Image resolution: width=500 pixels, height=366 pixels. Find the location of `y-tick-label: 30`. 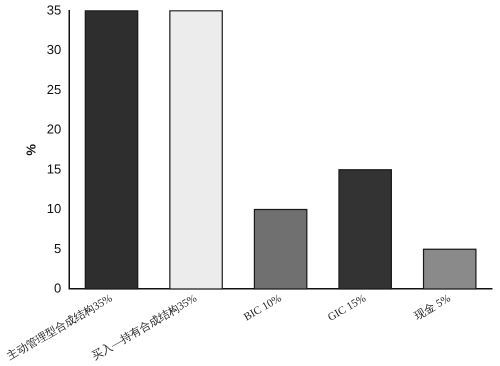

y-tick-label: 30 is located at coordinates (54, 50).